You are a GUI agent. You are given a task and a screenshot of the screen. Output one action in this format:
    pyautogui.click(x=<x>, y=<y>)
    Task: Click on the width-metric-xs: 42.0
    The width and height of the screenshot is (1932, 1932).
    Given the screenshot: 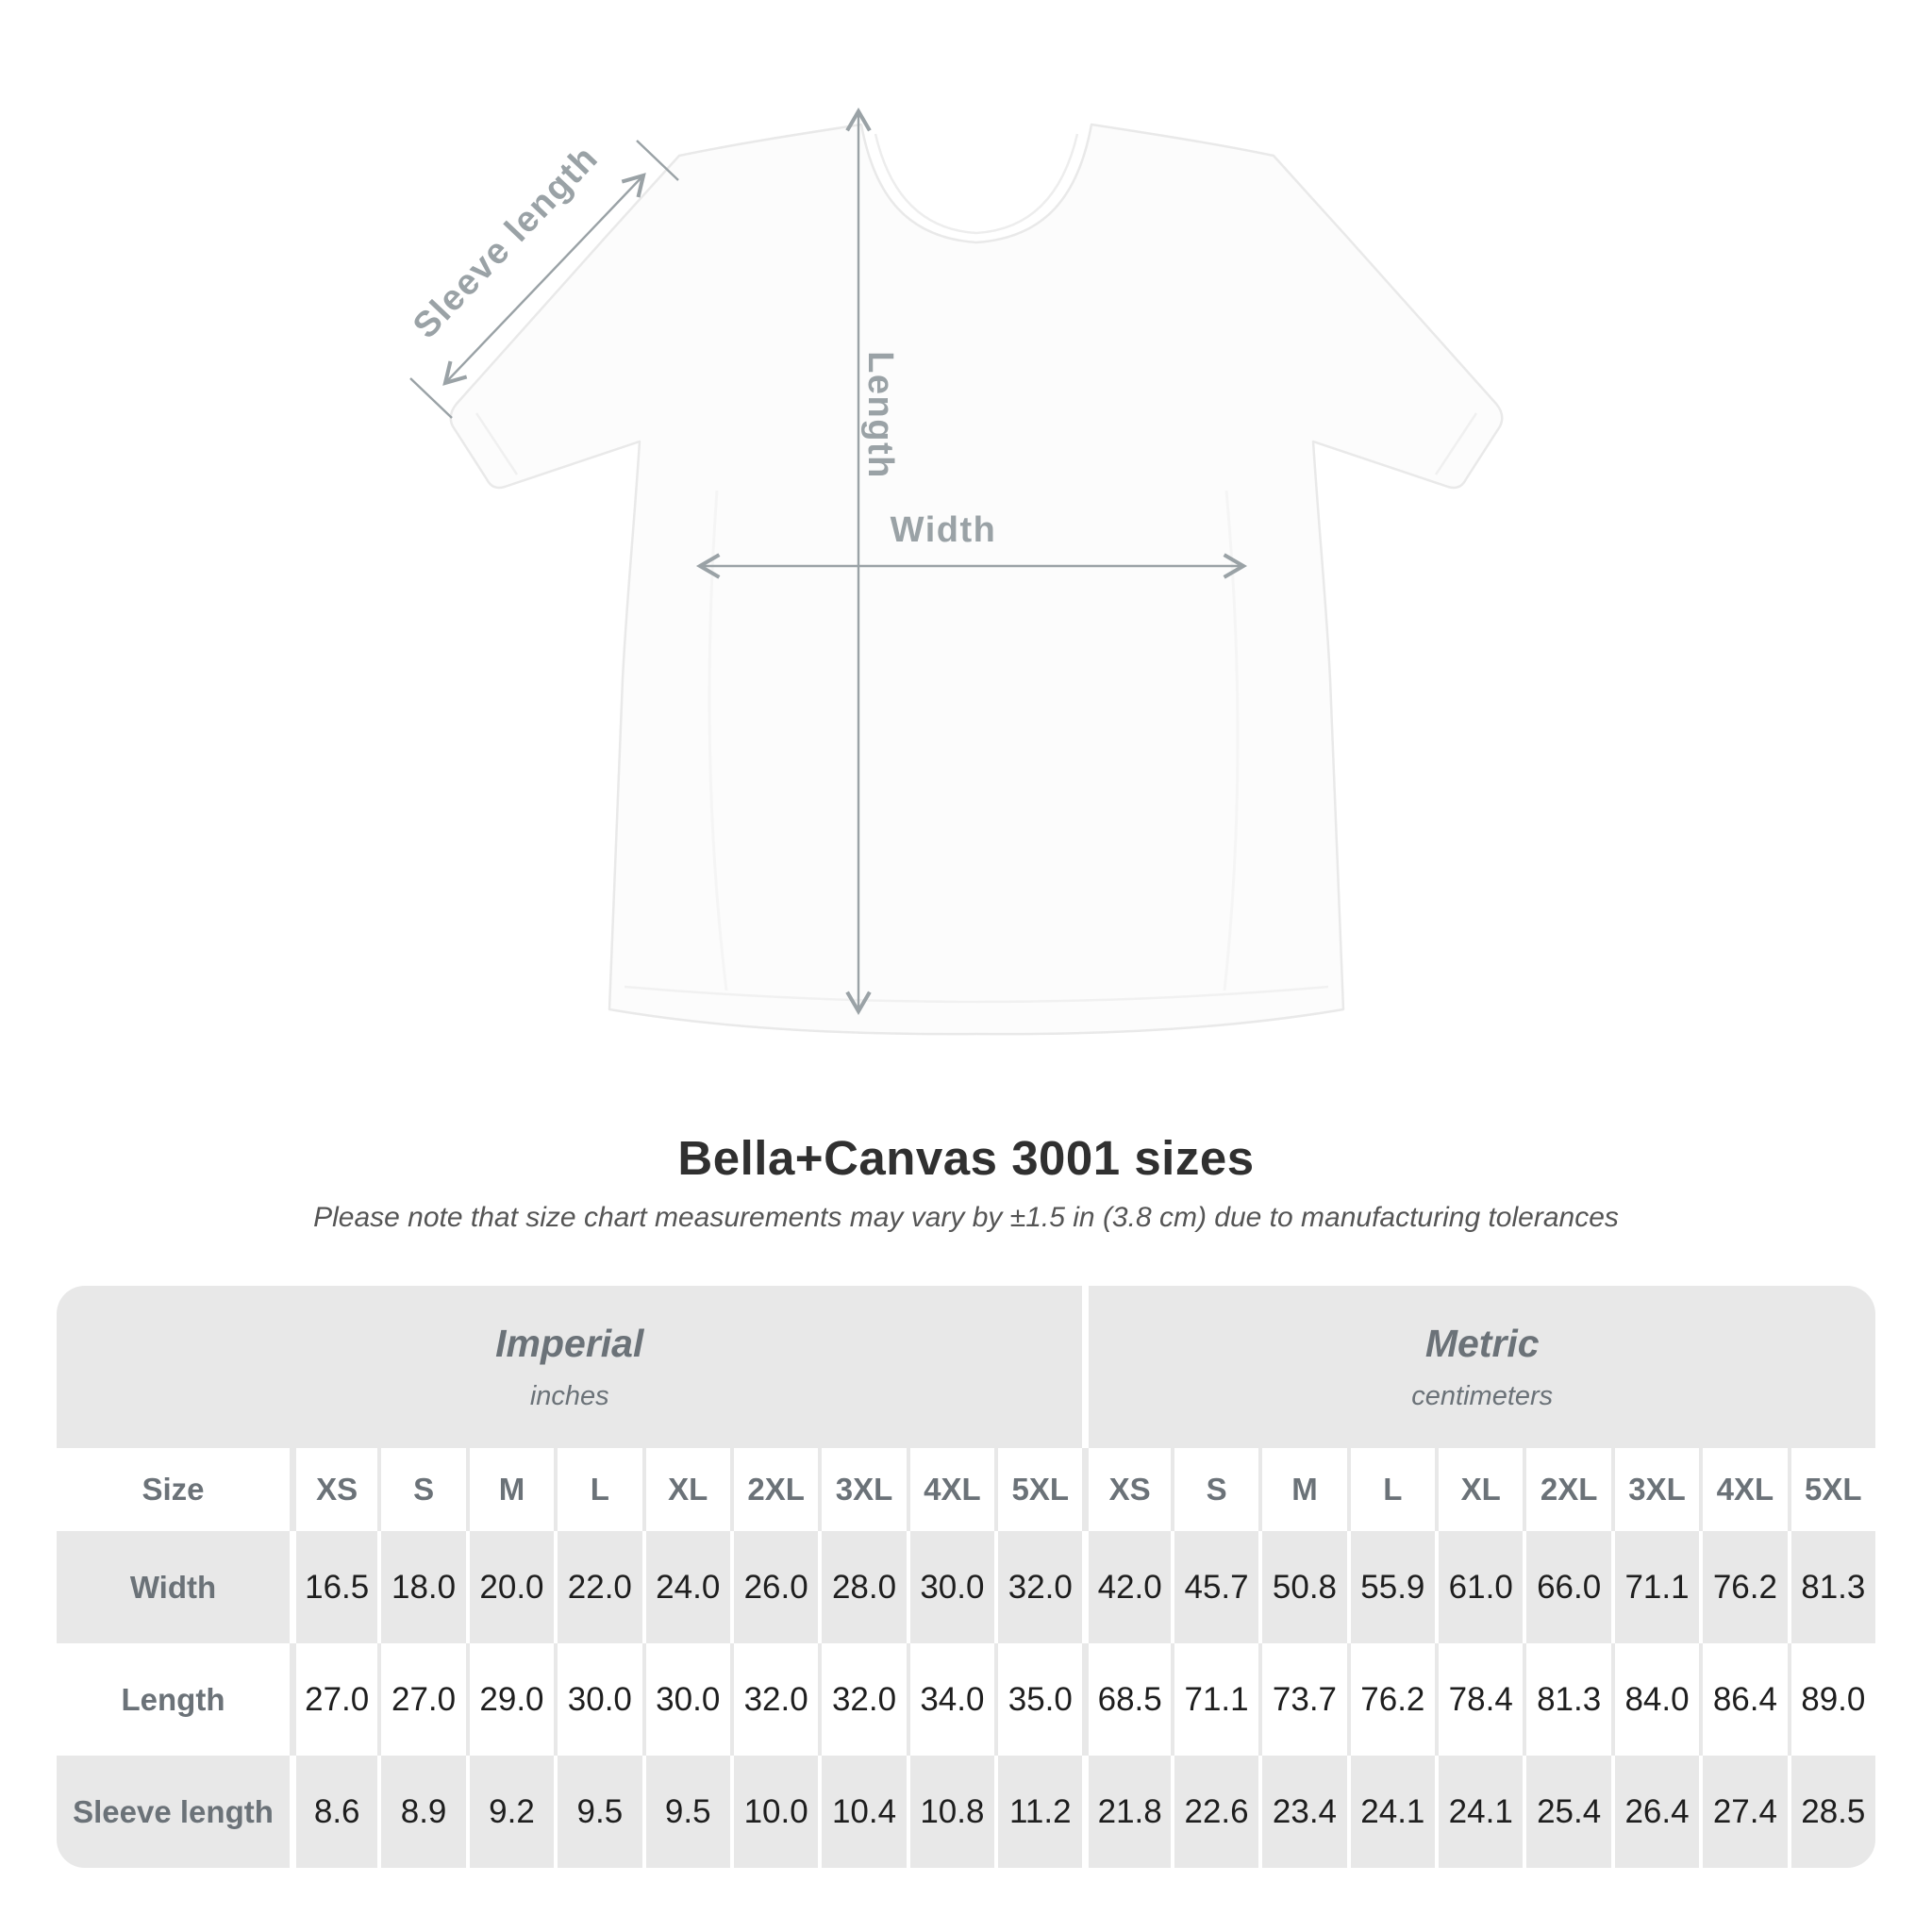 What is the action you would take?
    pyautogui.click(x=1126, y=1587)
    